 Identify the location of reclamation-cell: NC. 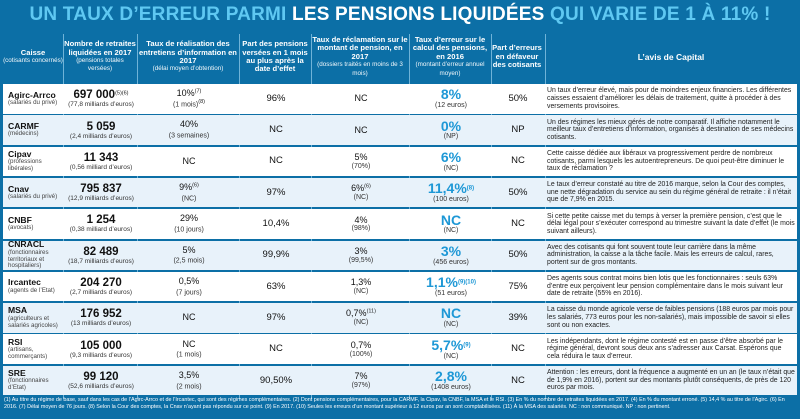
(361, 99).